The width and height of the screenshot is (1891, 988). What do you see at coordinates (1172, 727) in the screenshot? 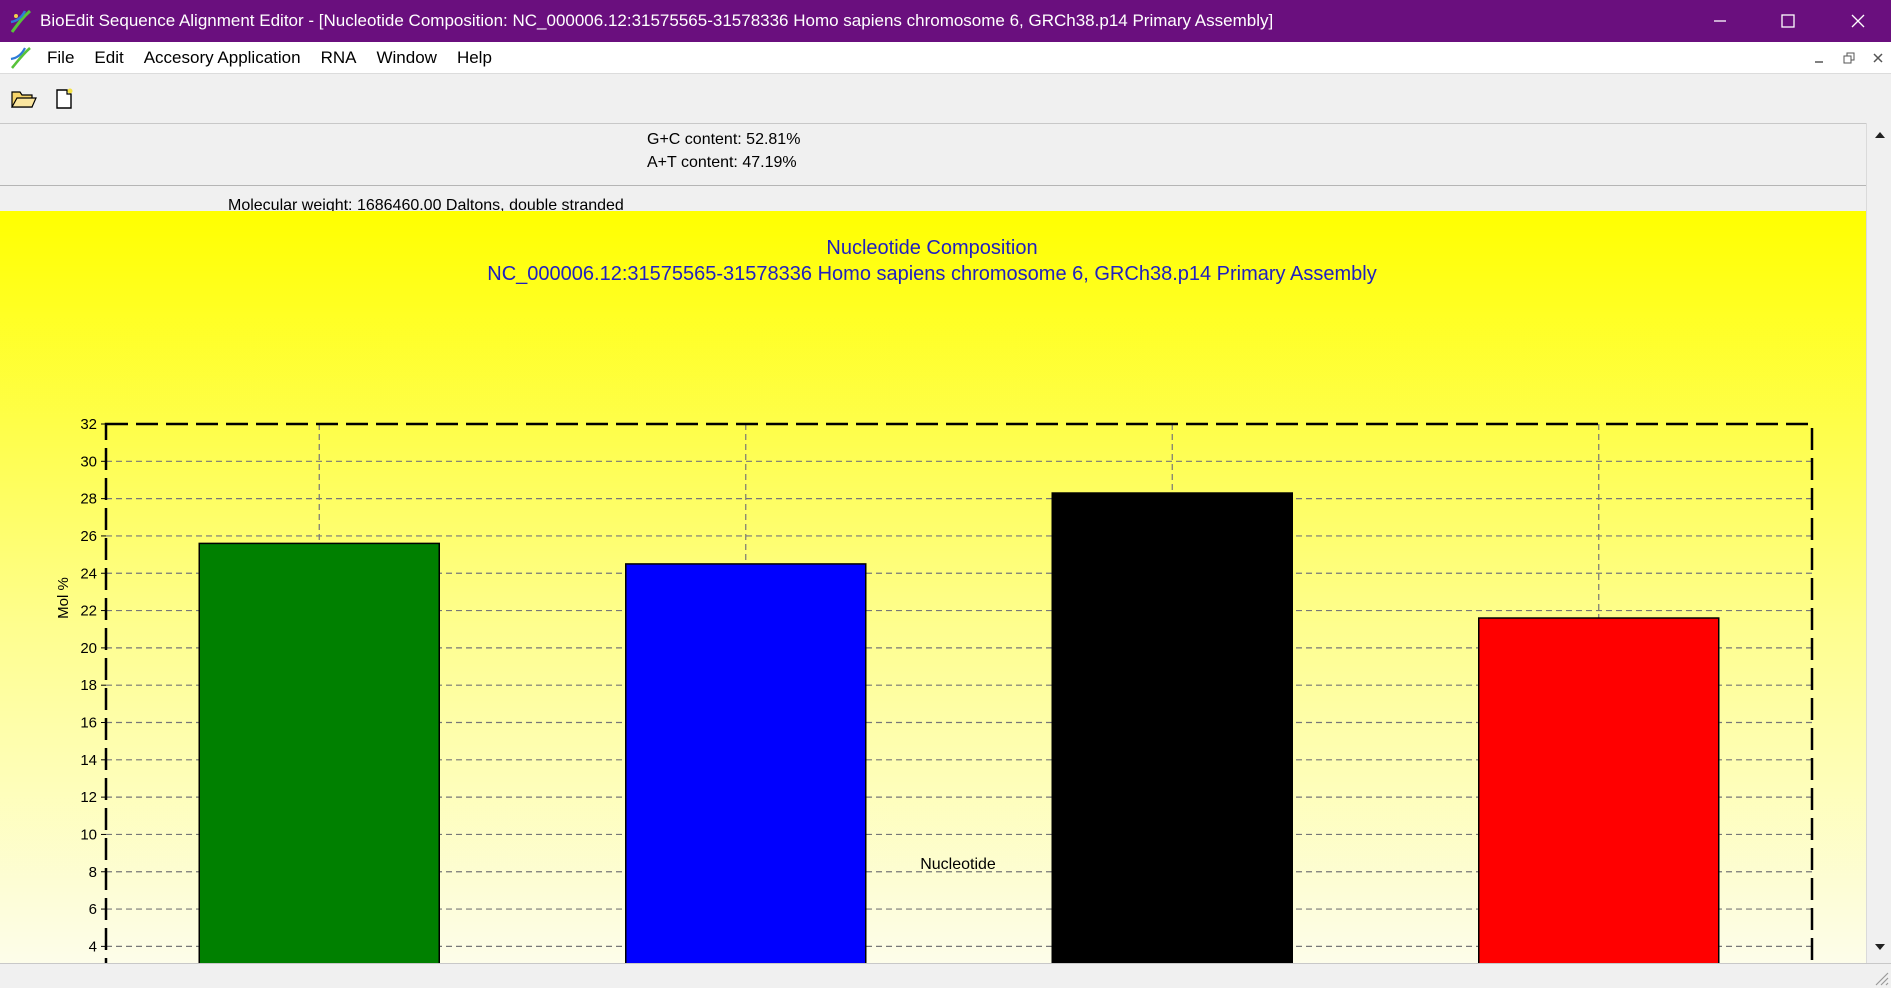
I see `bar-g` at bounding box center [1172, 727].